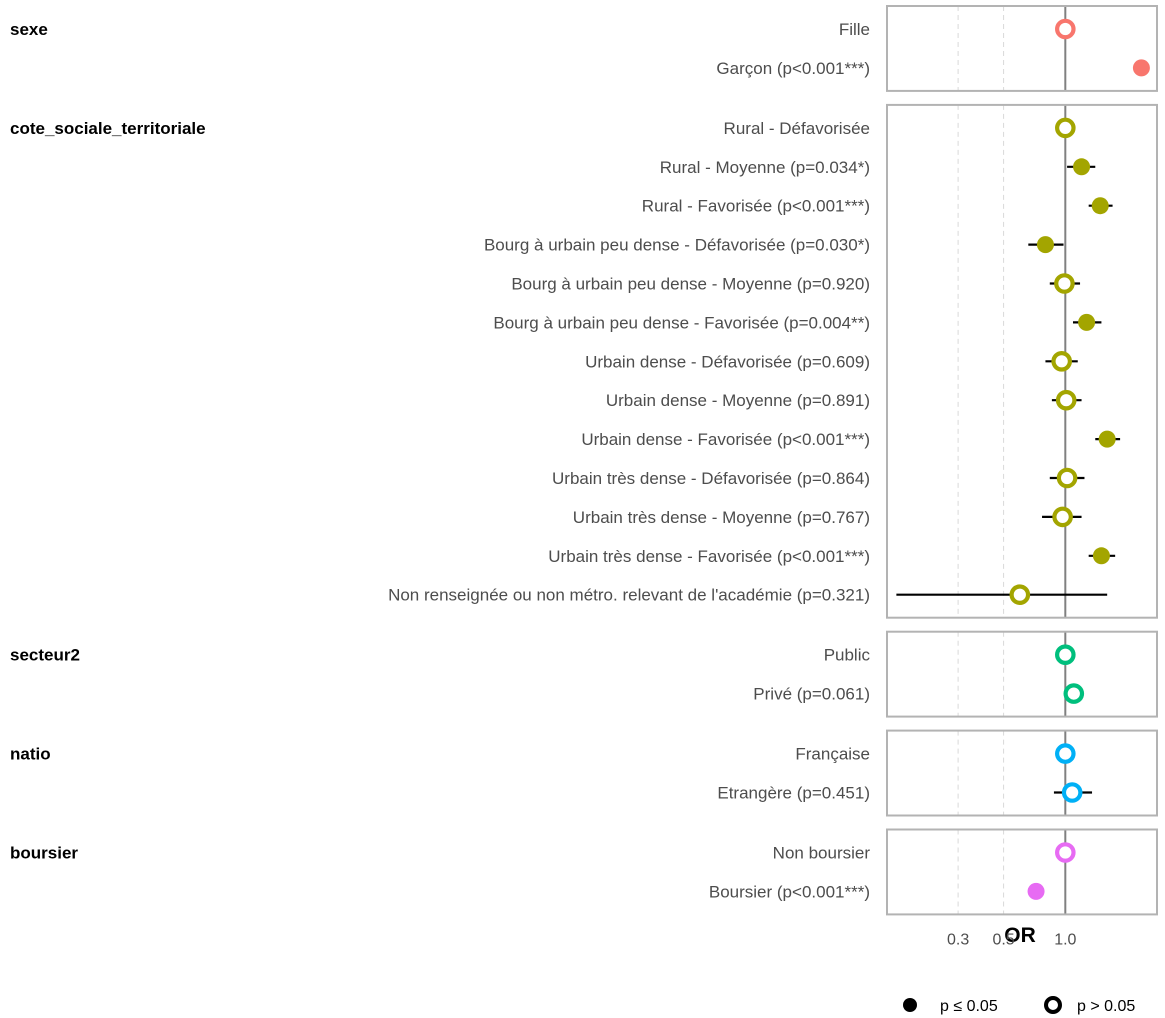  What do you see at coordinates (725, 439) in the screenshot?
I see `category-label: Urbain dense - Favorisée (p<0.001***)` at bounding box center [725, 439].